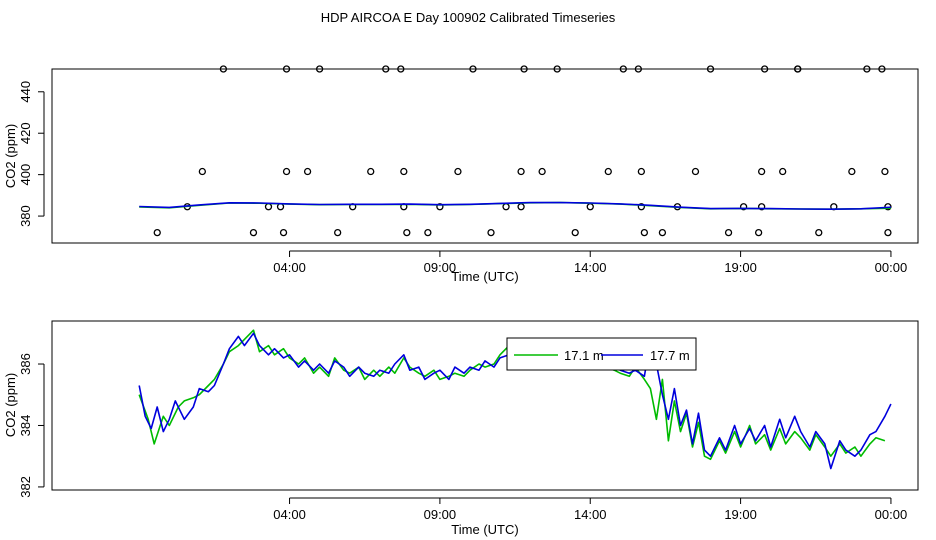  I want to click on y-axis: 382 384 386, so click(31, 425).